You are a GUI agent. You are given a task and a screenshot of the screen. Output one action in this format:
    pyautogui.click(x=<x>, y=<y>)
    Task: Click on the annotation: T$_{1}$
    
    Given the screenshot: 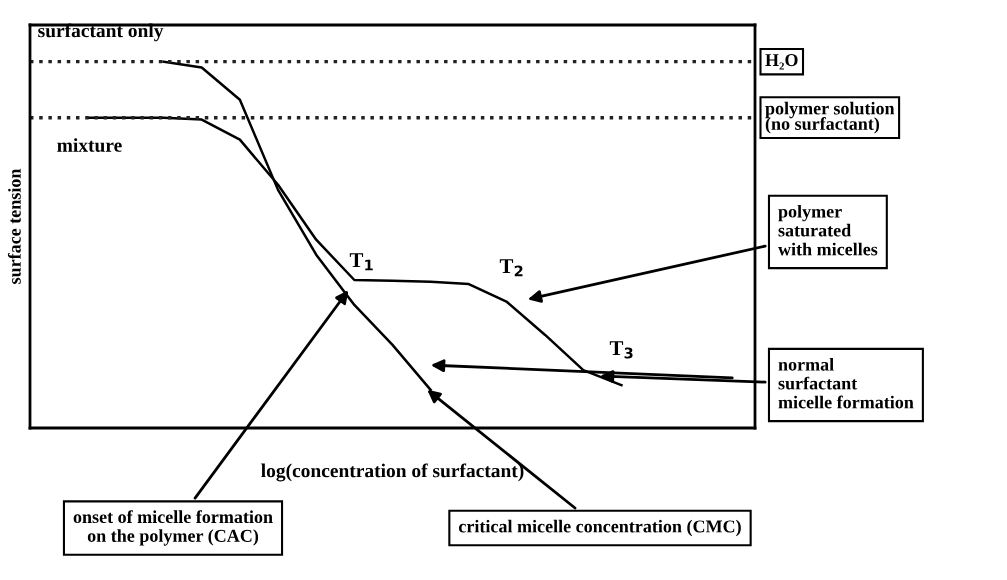 What is the action you would take?
    pyautogui.click(x=361, y=262)
    